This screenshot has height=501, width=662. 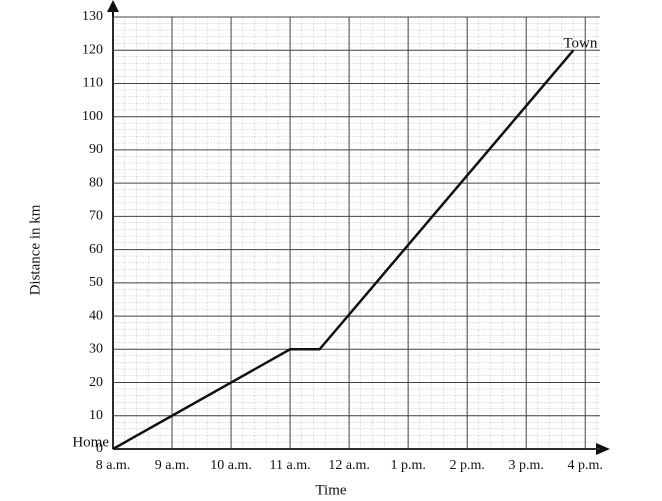 What do you see at coordinates (526, 465) in the screenshot?
I see `x-tick-label: 3 p.m.` at bounding box center [526, 465].